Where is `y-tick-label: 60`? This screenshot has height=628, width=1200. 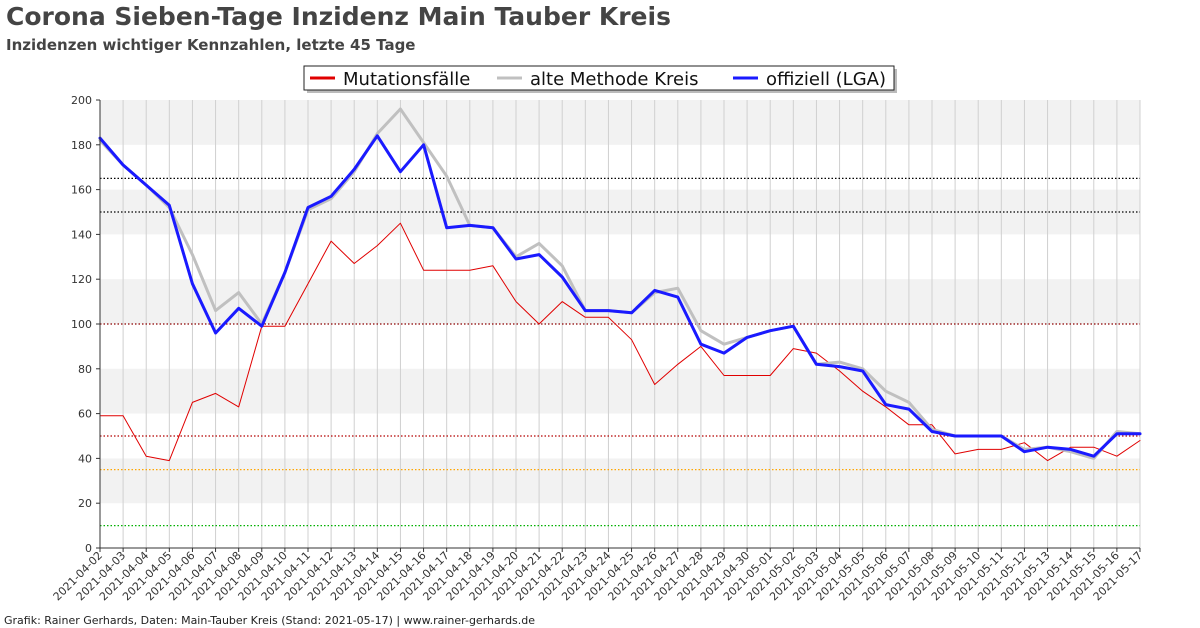 y-tick-label: 60 is located at coordinates (85, 414).